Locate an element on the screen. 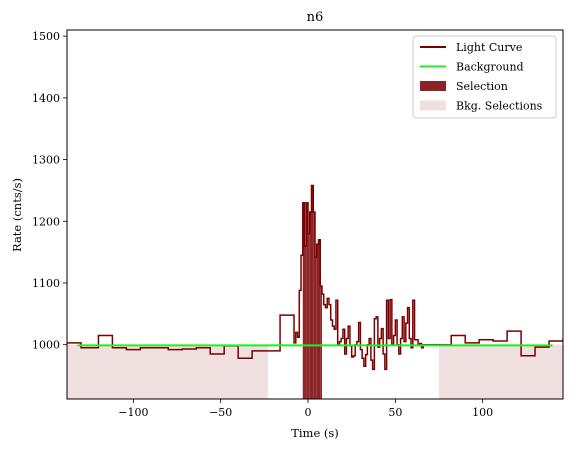  legend-label: Selection is located at coordinates (482, 86).